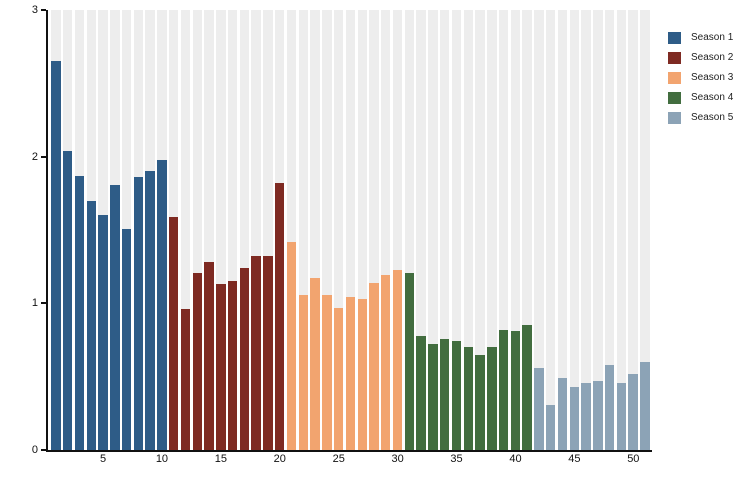 The image size is (750, 500). I want to click on x-tick-label: 40, so click(515, 459).